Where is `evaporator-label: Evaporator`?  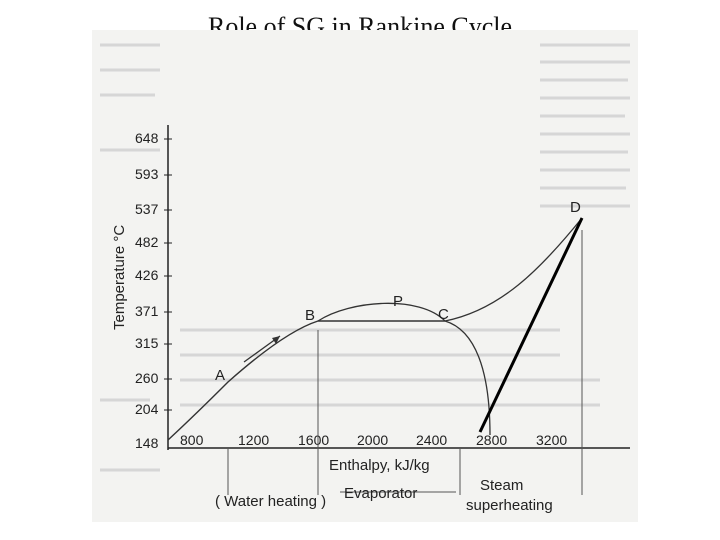
evaporator-label: Evaporator is located at coordinates (380, 493).